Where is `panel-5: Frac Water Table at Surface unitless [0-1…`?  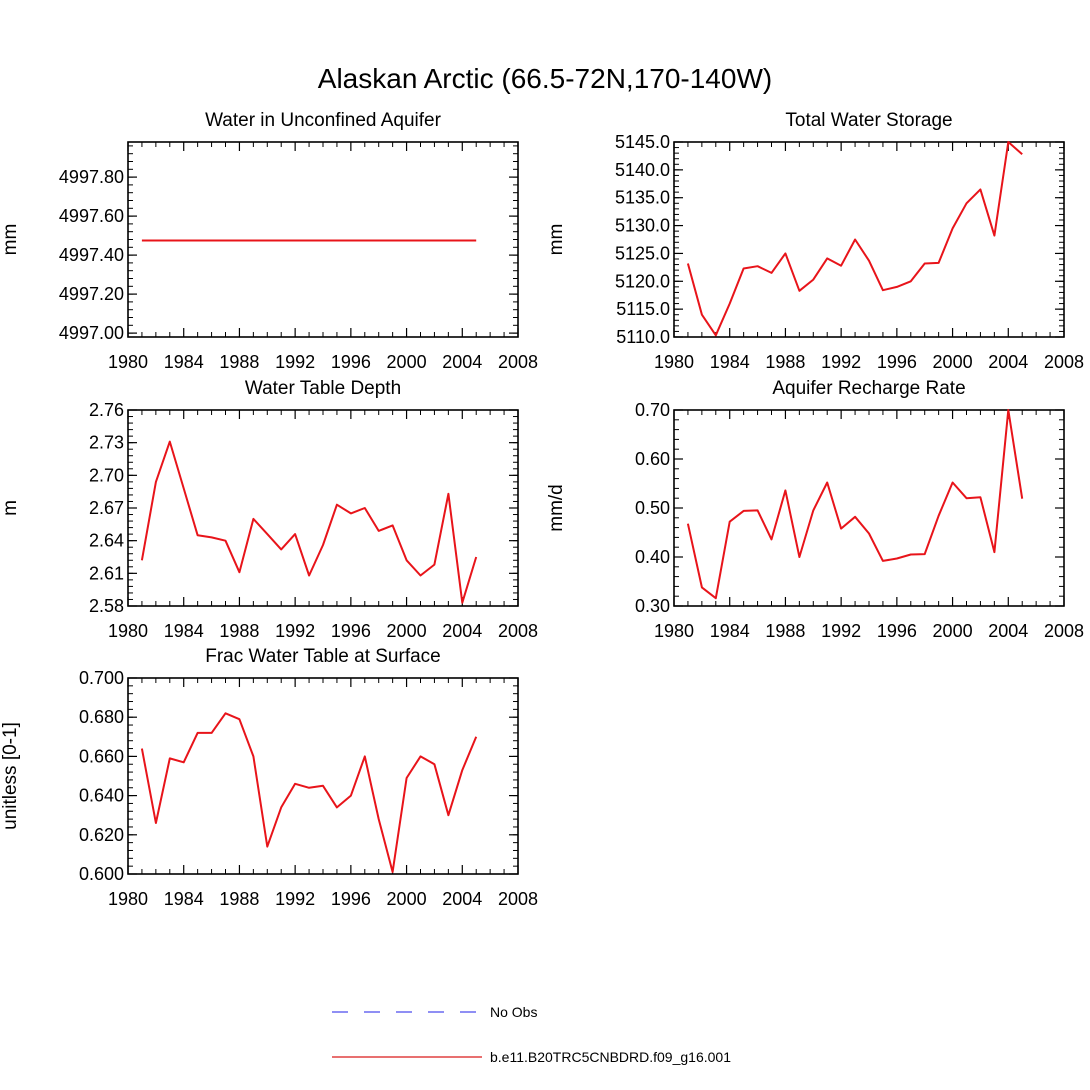 panel-5: Frac Water Table at Surface unitless [0-1… is located at coordinates (269, 777).